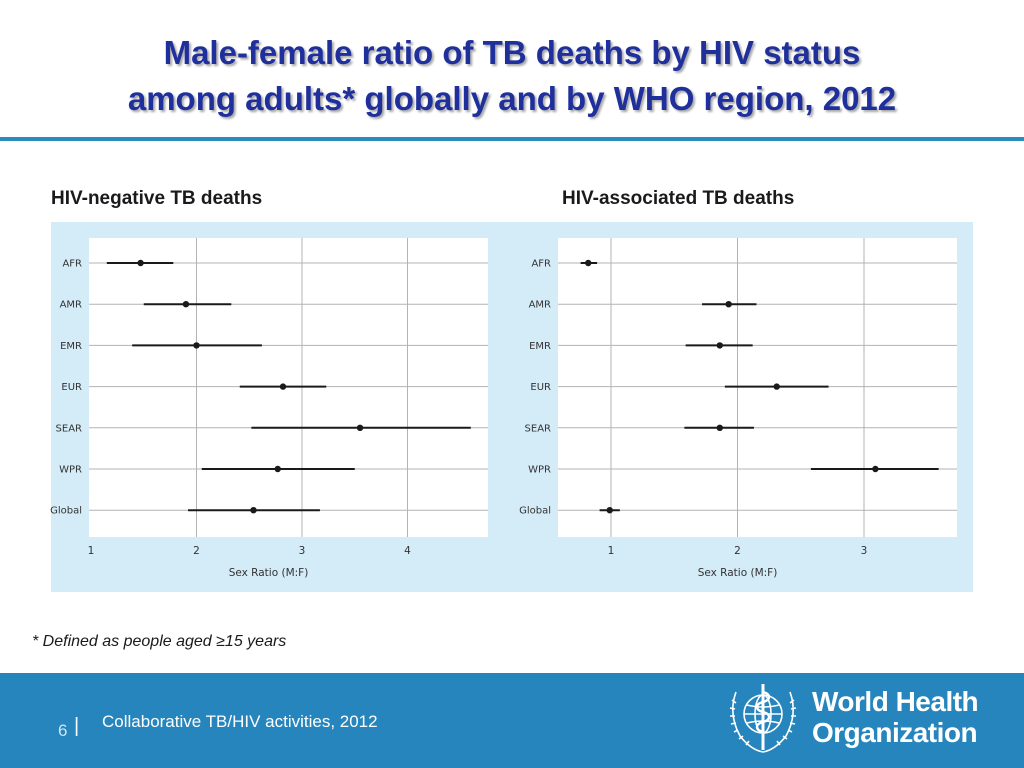 The width and height of the screenshot is (1024, 768). Describe the element at coordinates (895, 701) in the screenshot. I see `who-name-line-1: World Health` at that location.